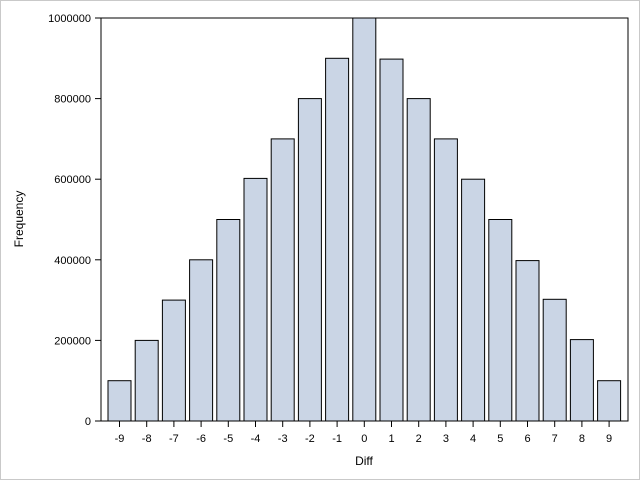 Image resolution: width=640 pixels, height=484 pixels. What do you see at coordinates (310, 439) in the screenshot?
I see `x-tick-label: -2` at bounding box center [310, 439].